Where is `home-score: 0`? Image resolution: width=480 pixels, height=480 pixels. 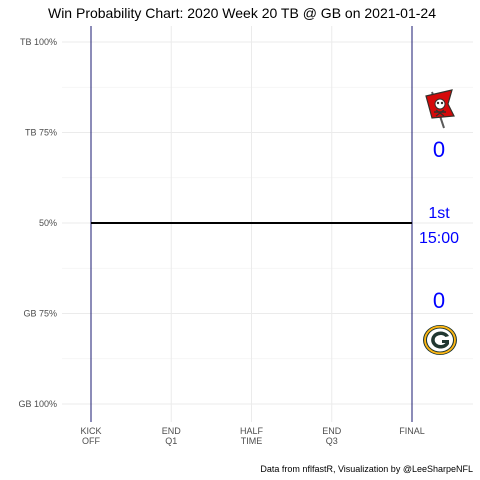 home-score: 0 is located at coordinates (439, 300).